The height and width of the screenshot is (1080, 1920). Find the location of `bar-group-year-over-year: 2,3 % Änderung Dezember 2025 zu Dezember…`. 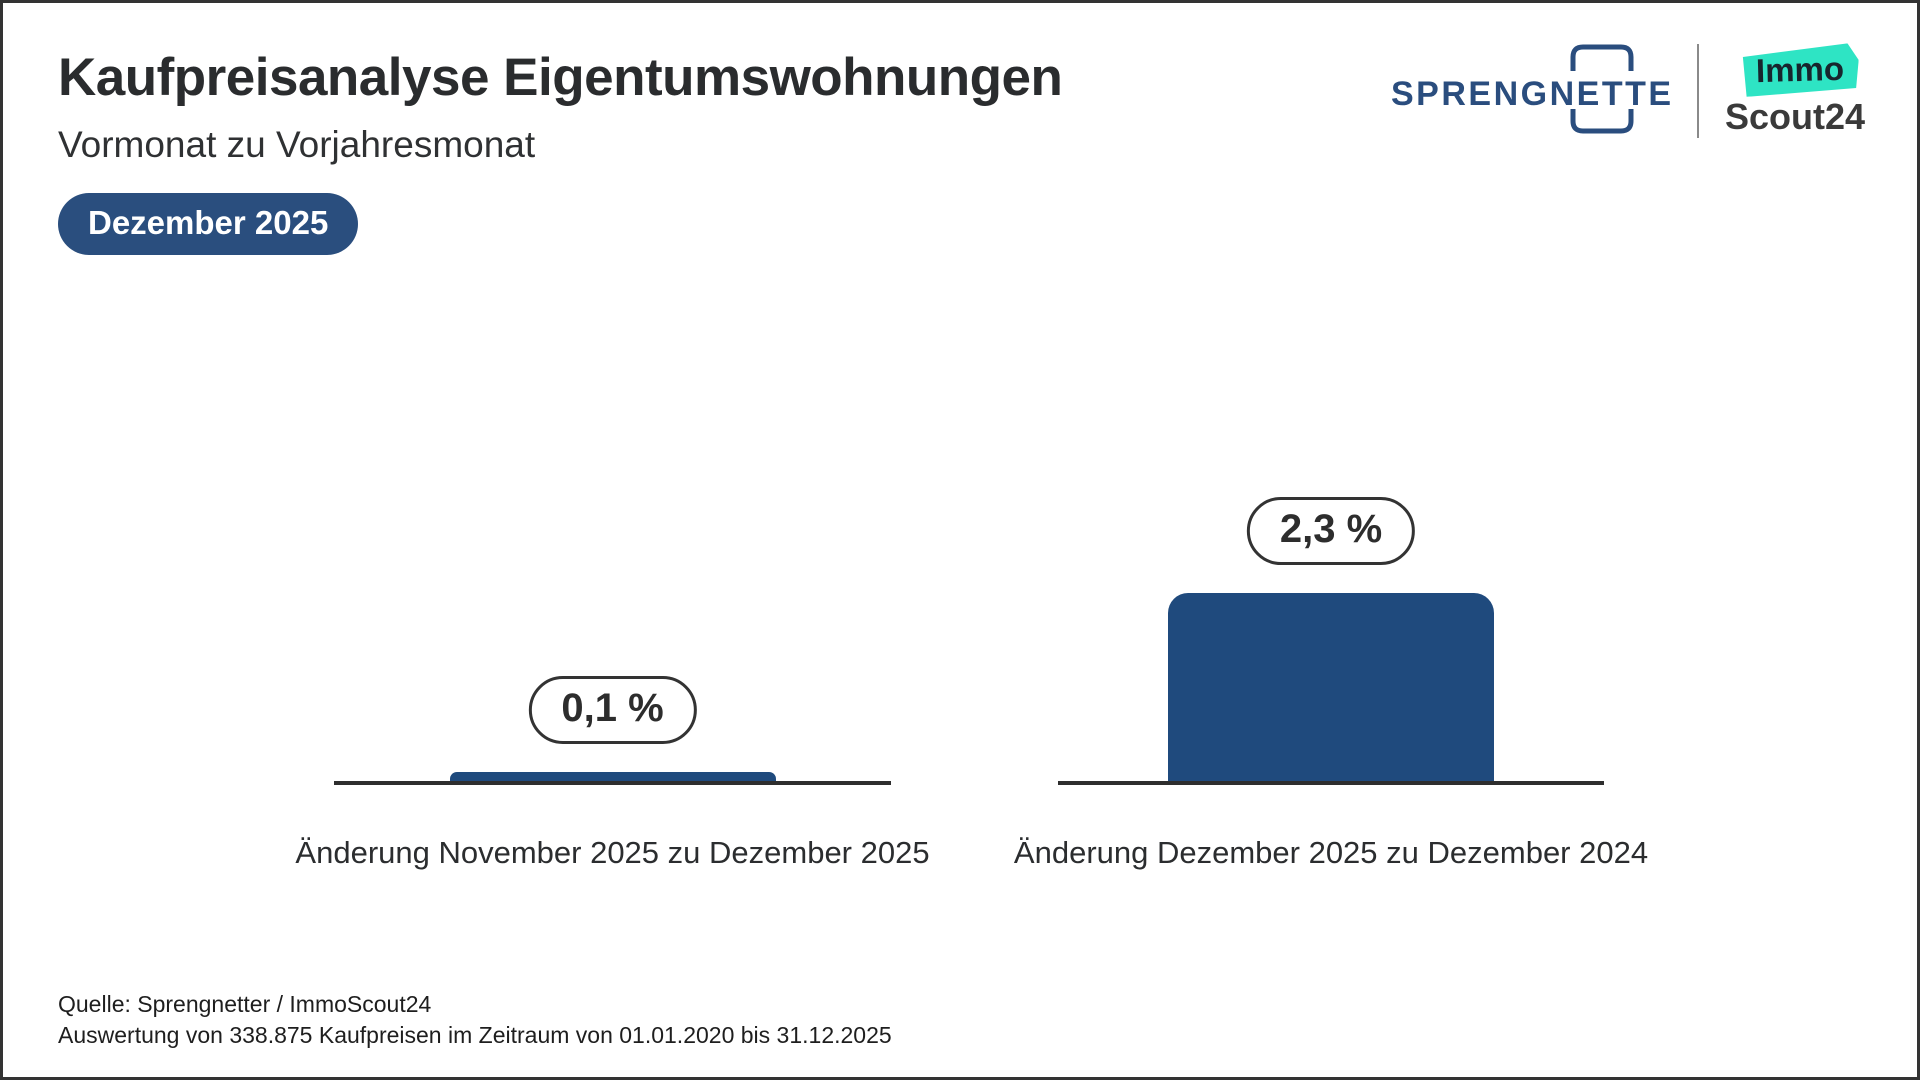

bar-group-year-over-year: 2,3 % Änderung Dezember 2025 zu Dezember… is located at coordinates (1331, 683).